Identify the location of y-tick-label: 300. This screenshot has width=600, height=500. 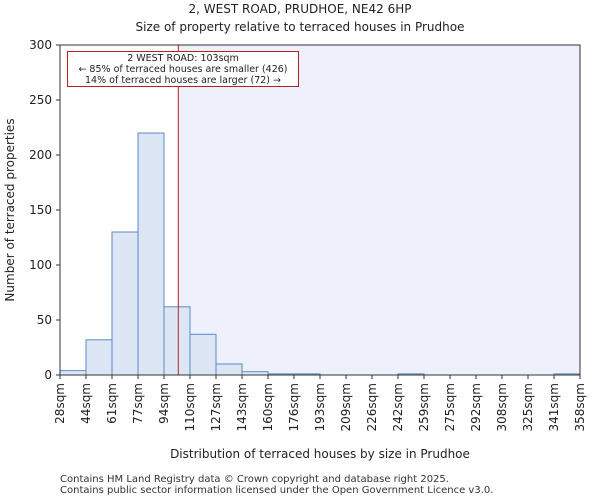
(40, 45).